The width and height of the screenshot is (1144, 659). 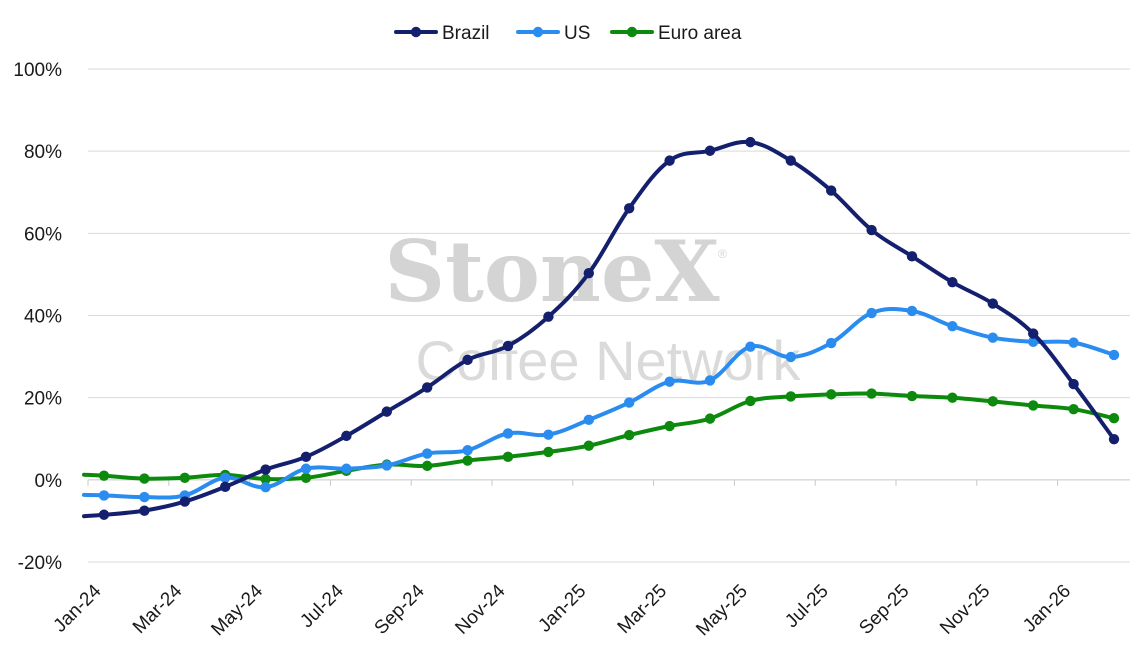 I want to click on x-tick-label: Jan-24, so click(x=78, y=608).